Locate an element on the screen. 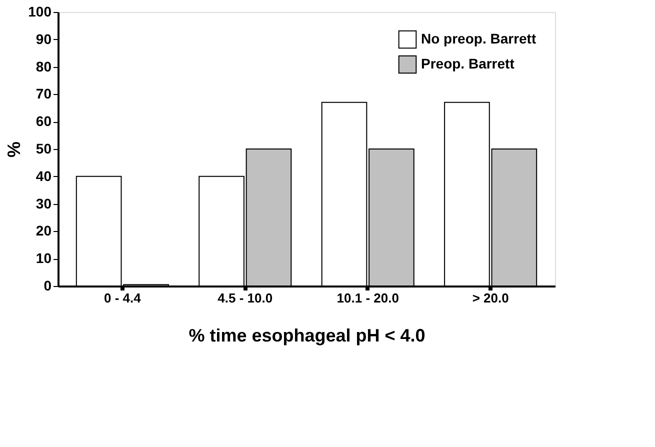 This screenshot has width=655, height=447. x-tick-label: 4.5 - 10.0 is located at coordinates (245, 298).